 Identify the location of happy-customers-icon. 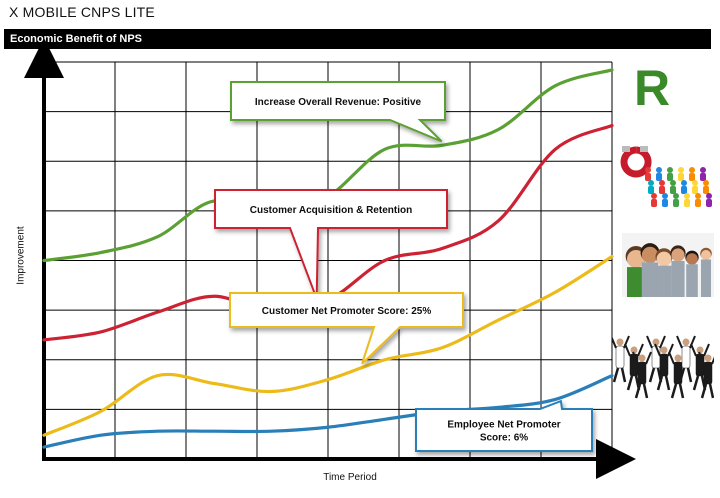
(668, 265).